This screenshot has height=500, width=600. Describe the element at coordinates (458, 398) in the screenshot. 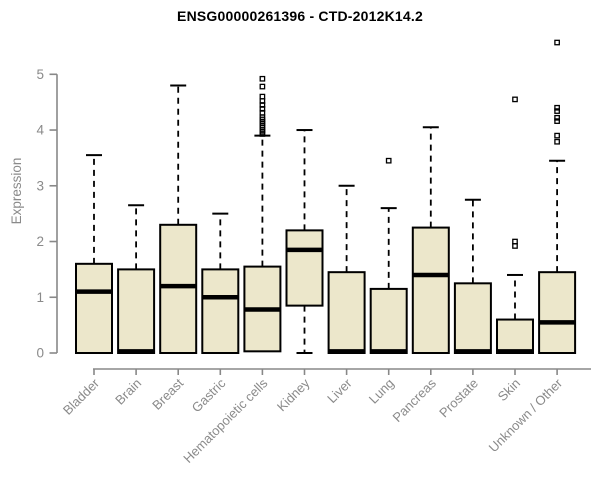

I see `x-tick-label-prostate: Prostate` at that location.